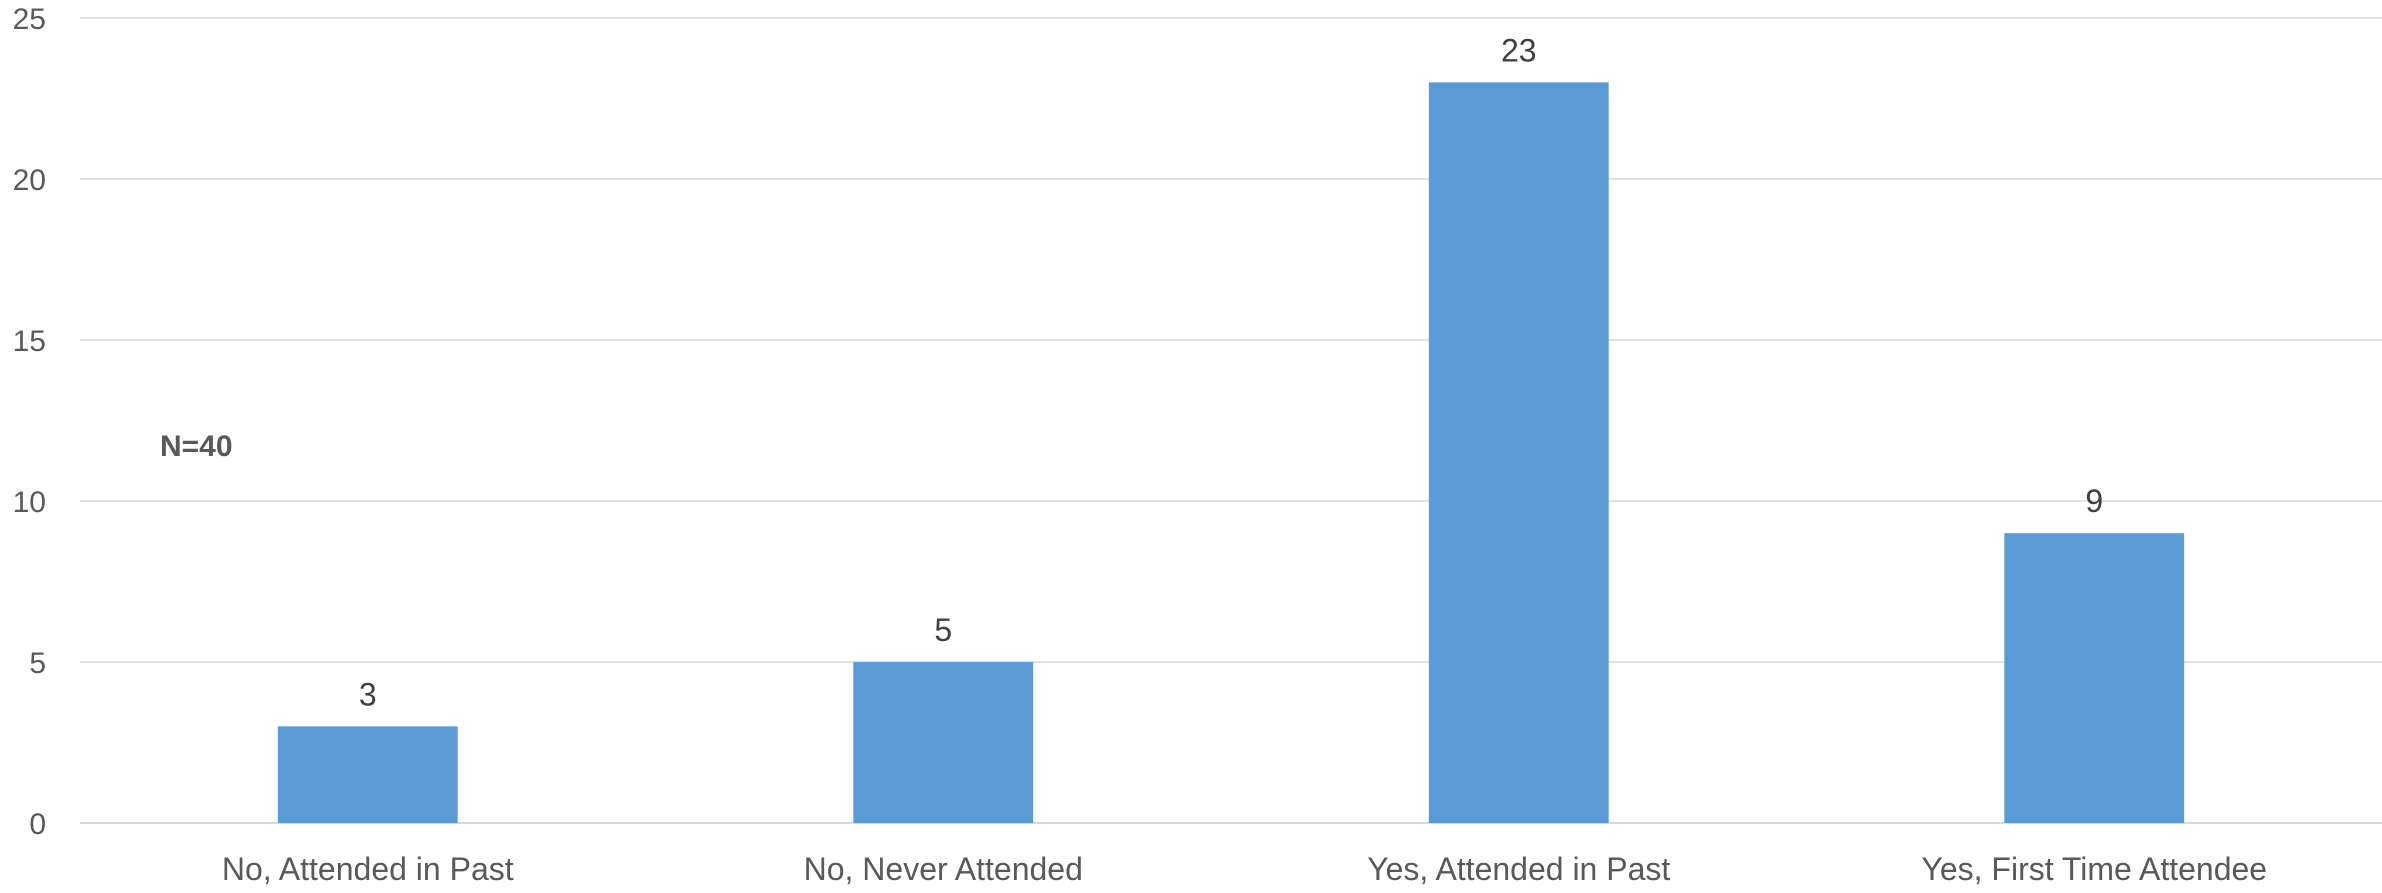 The image size is (2382, 893). What do you see at coordinates (1519, 50) in the screenshot?
I see `data-label: 23` at bounding box center [1519, 50].